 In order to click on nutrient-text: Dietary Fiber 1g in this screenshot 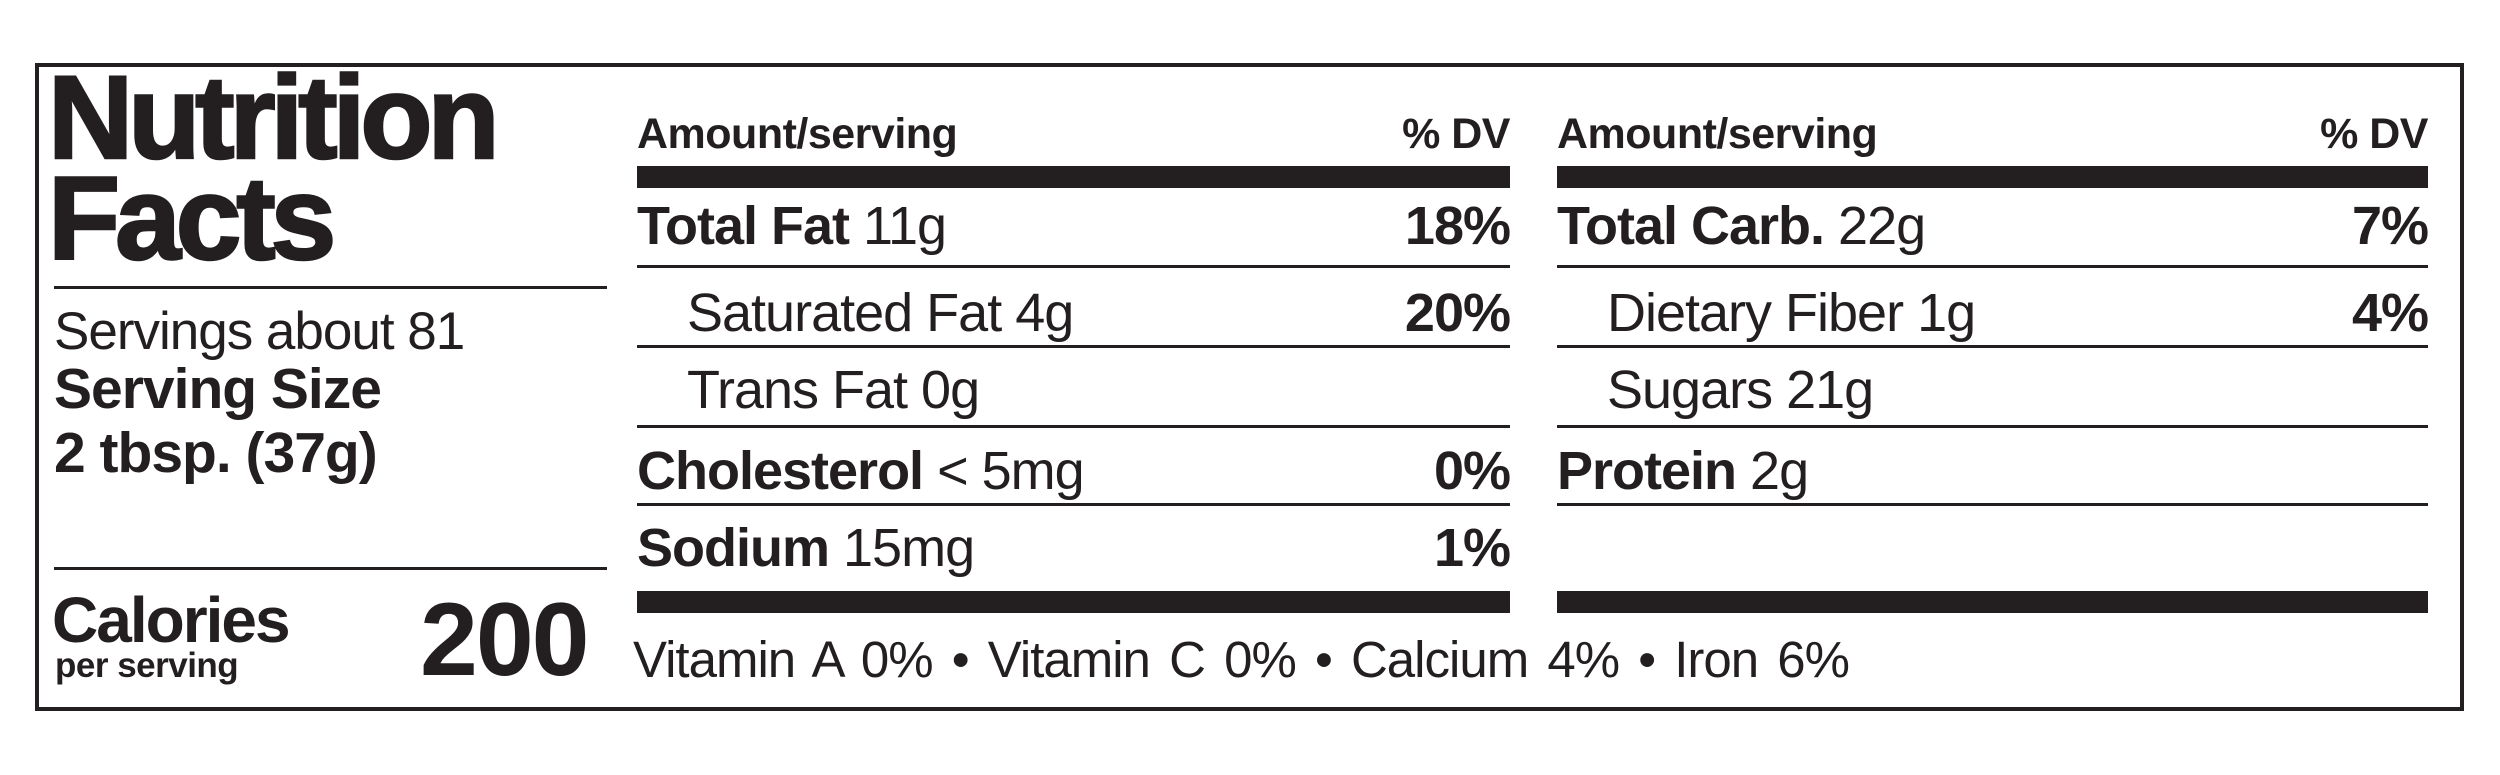, I will do `click(1791, 313)`.